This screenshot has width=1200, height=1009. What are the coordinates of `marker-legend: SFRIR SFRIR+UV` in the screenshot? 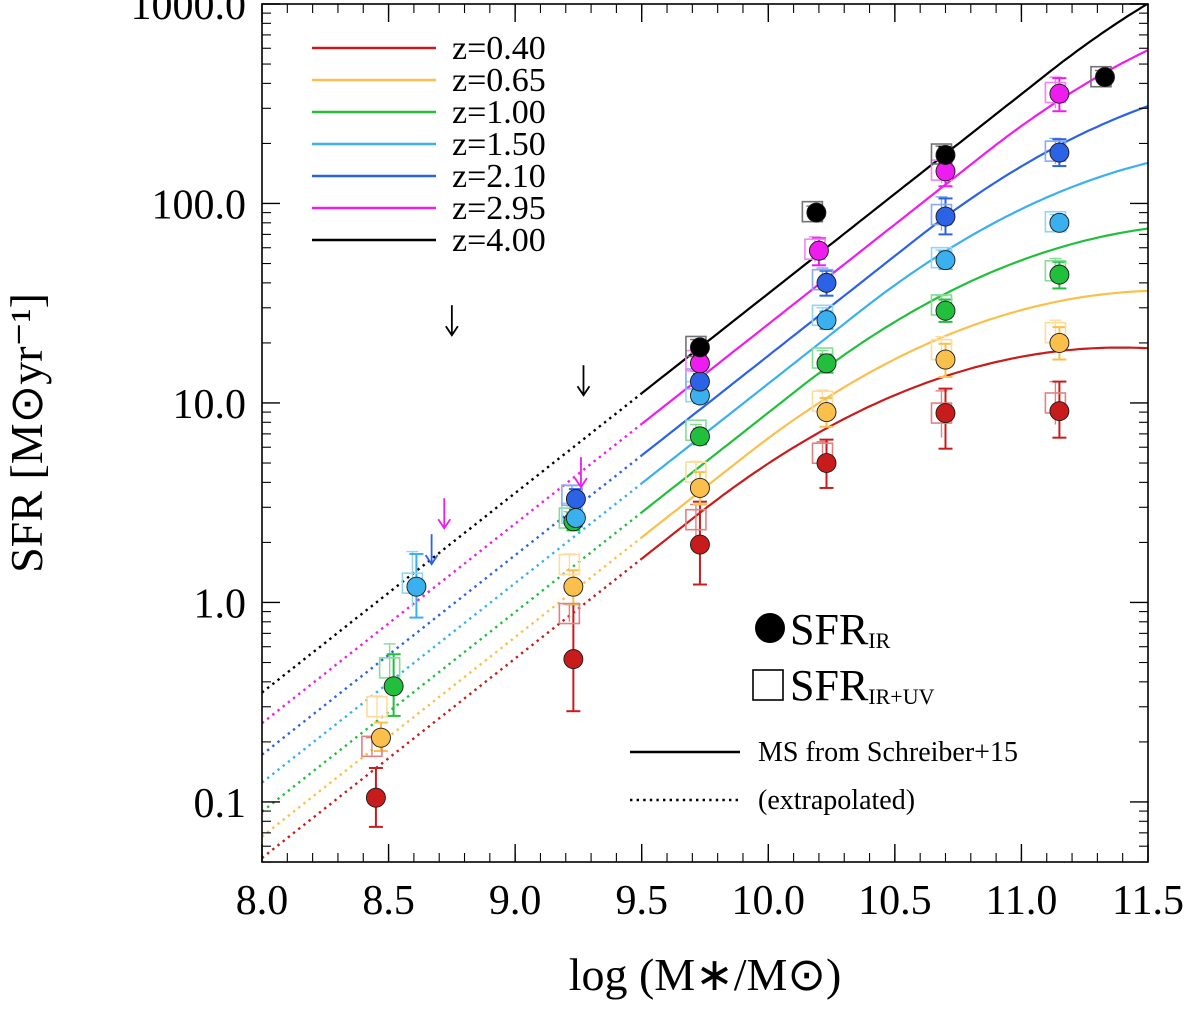 It's located at (843, 657).